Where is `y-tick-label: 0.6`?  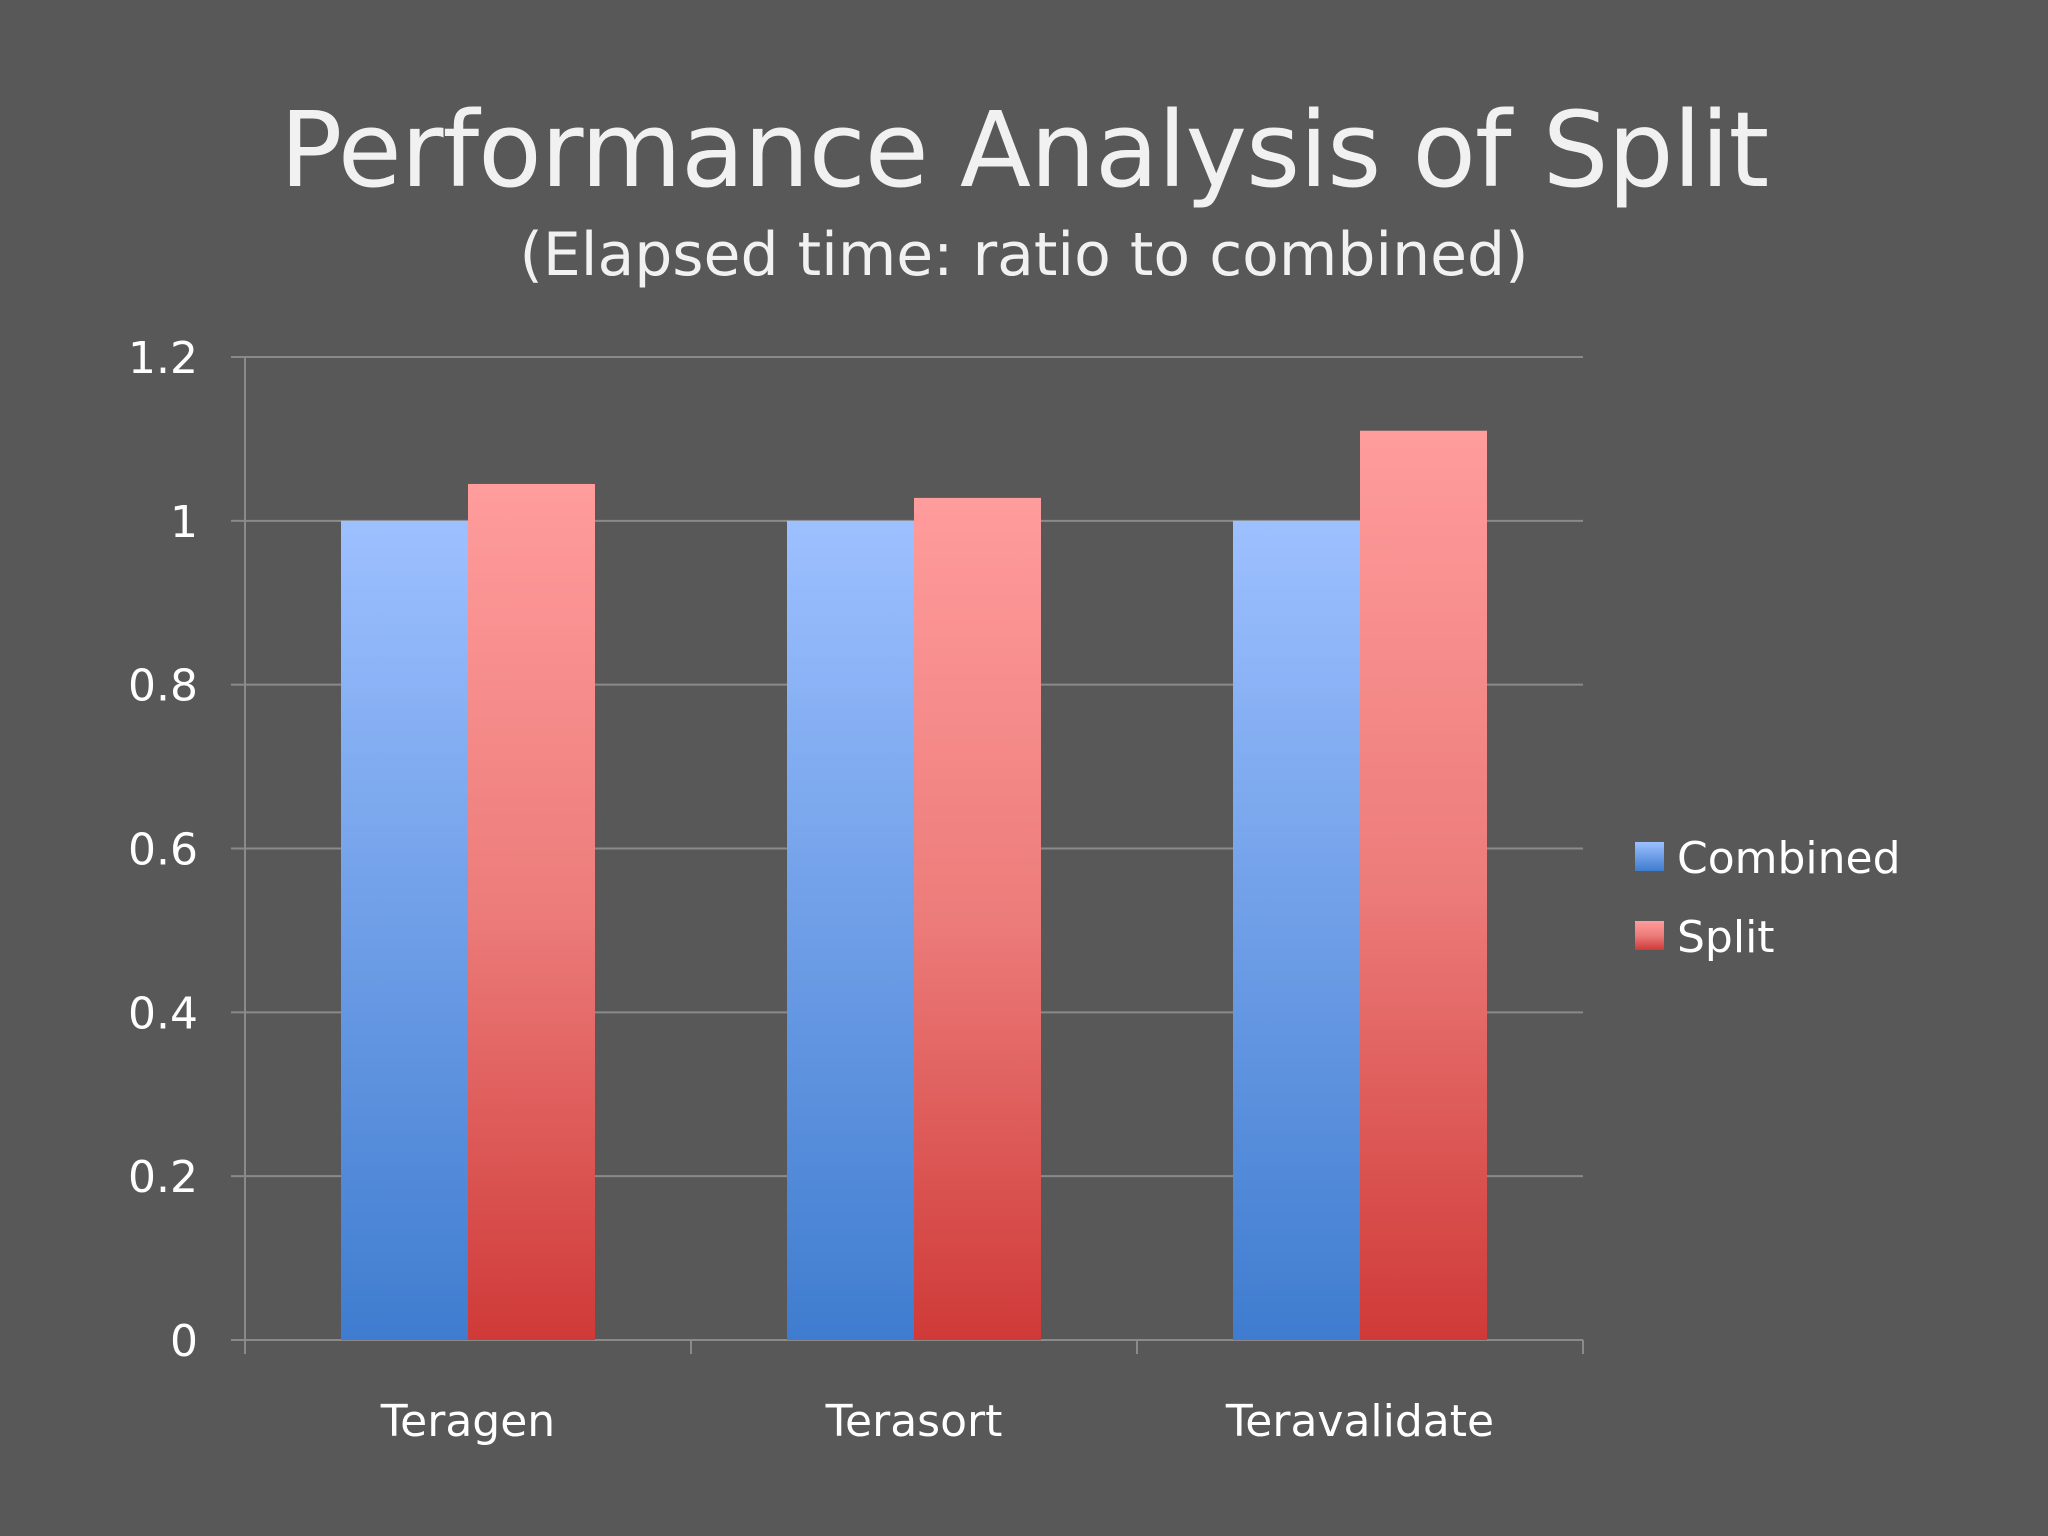 y-tick-label: 0.6 is located at coordinates (163, 850).